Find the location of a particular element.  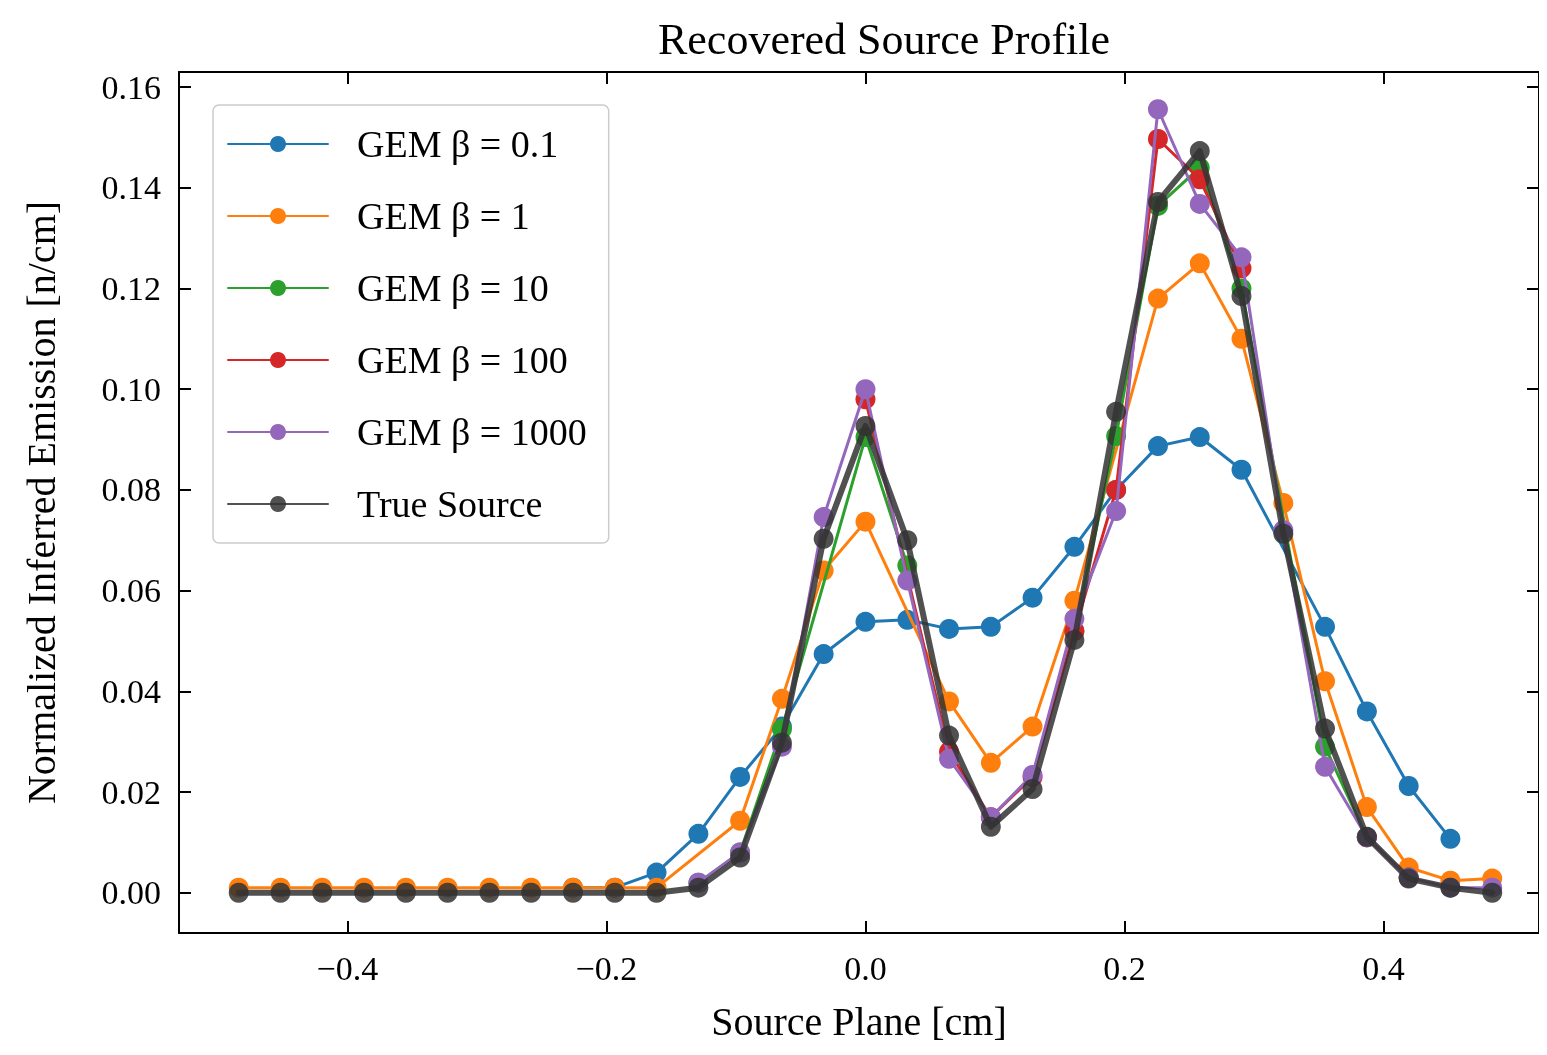

x-tick-label: −0.2 is located at coordinates (606, 968).